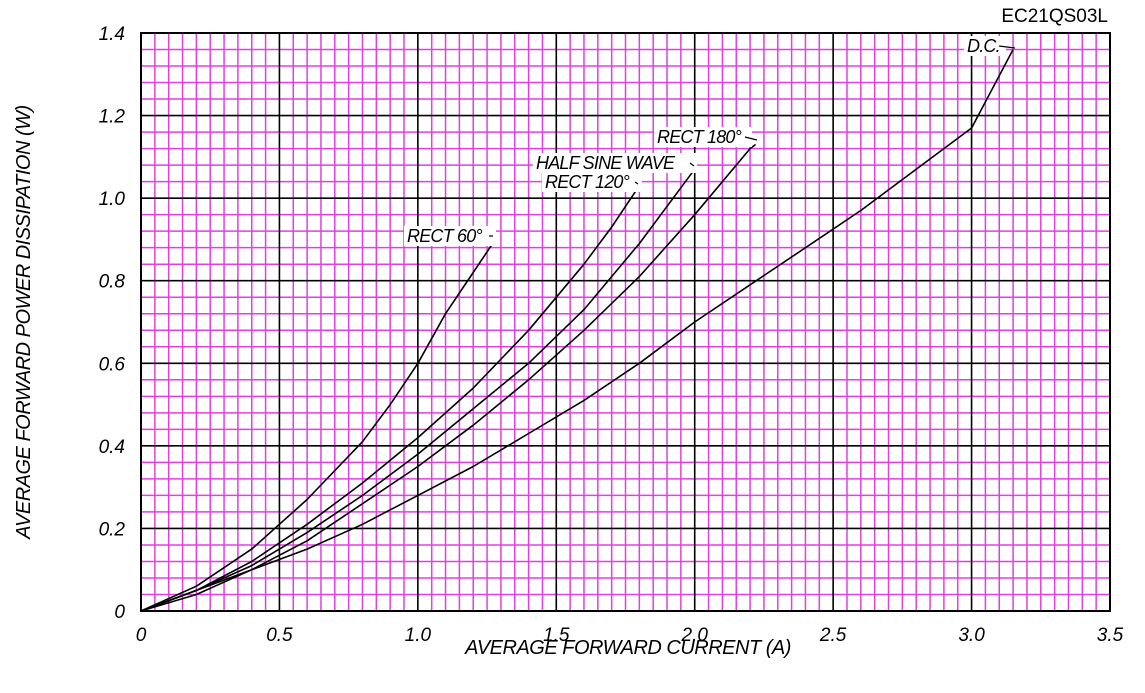 The image size is (1145, 693). I want to click on y-axis-title: AVERAGE FORWARD POWER DISSIPATION (W), so click(24, 322).